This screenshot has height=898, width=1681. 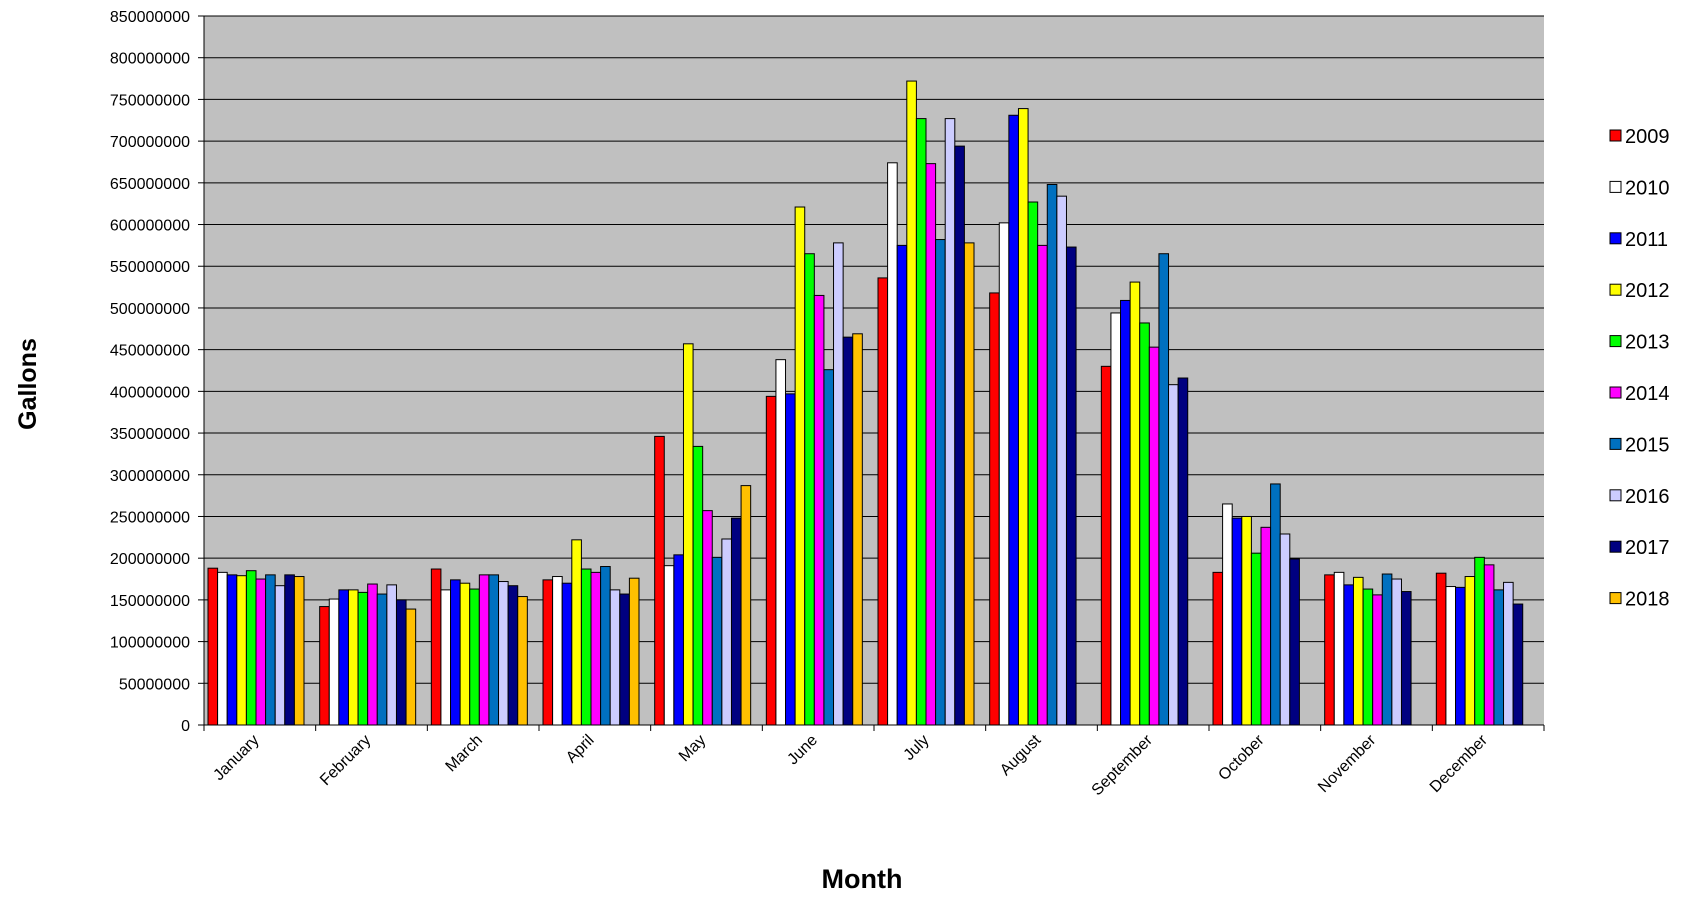 What do you see at coordinates (1071, 486) in the screenshot?
I see `bar-2017-august` at bounding box center [1071, 486].